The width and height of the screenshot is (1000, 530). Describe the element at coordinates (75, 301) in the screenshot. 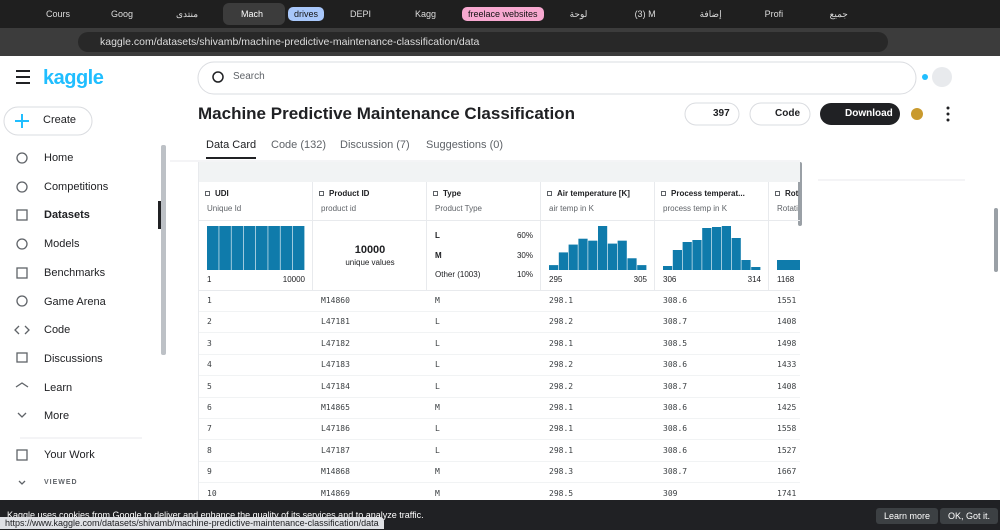

I see `nav-item: Game Arena` at that location.